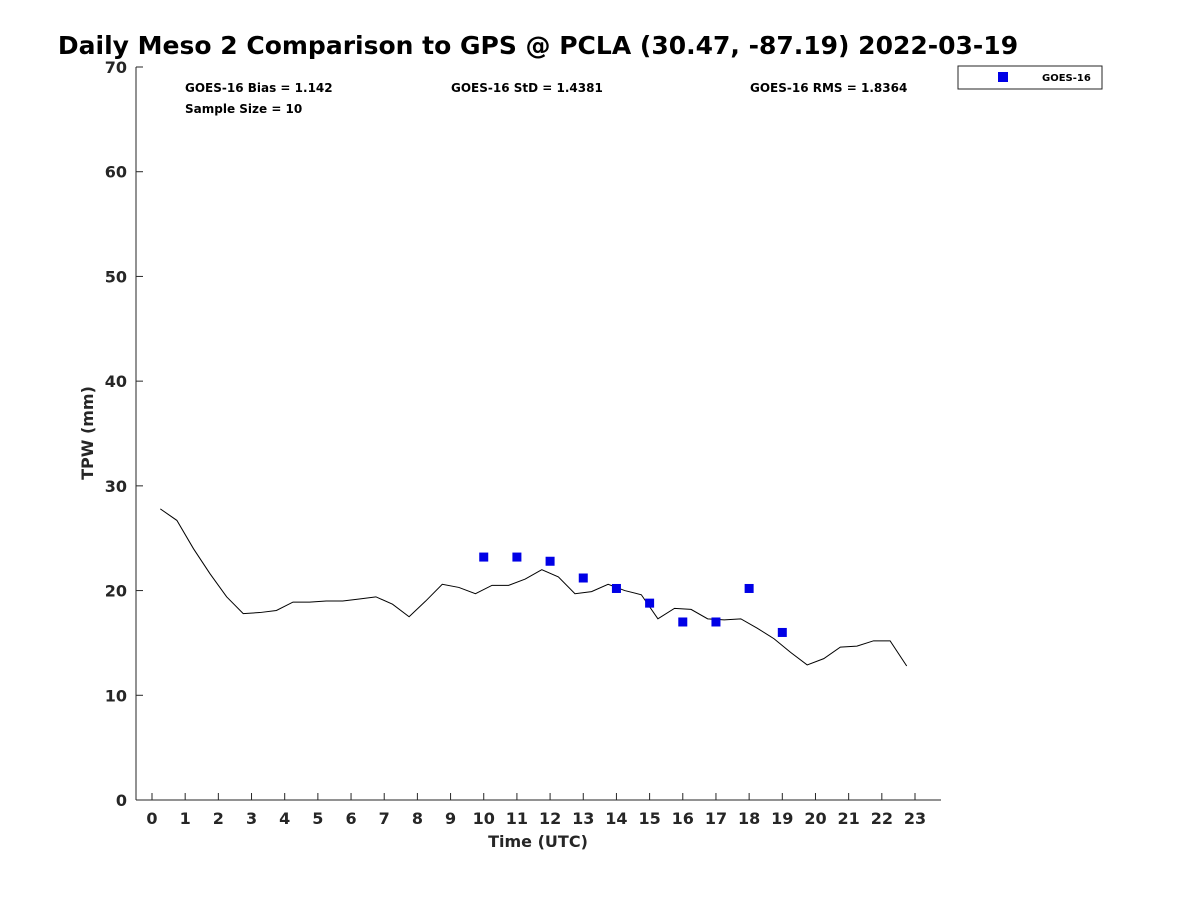 The height and width of the screenshot is (900, 1200). I want to click on y-axis-ticks: 0 10 20 30 40 50 60 70, so click(124, 434).